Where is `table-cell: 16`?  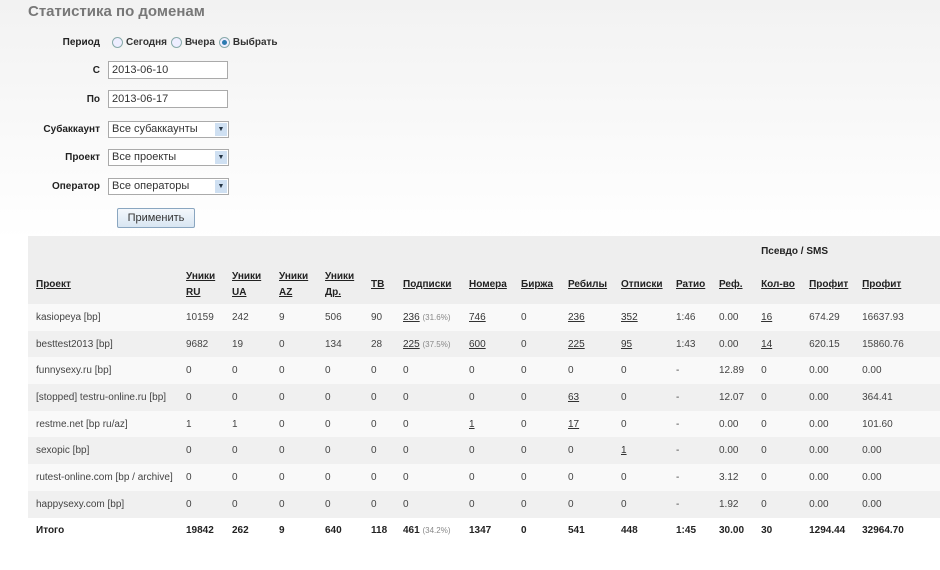
table-cell: 16 is located at coordinates (779, 317).